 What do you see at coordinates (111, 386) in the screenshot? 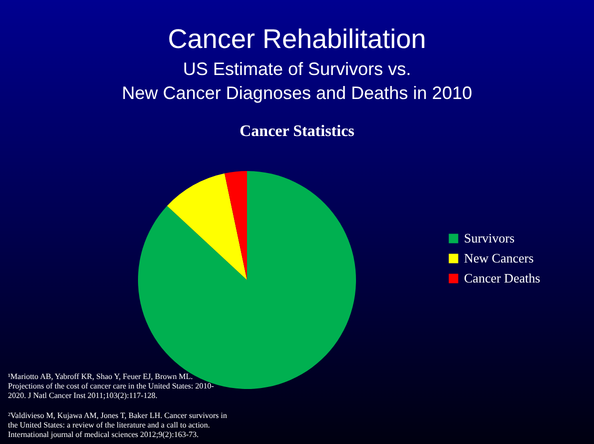
I see `text: ¹Mariotto AB, Yabroff KR, Shao Y, Feuer EJ, Brown ML. Projections of the cost of cancer care in the United States: 2010- 2020. J Natl Cancer Inst 2011;103(2):117-128.` at bounding box center [111, 386].